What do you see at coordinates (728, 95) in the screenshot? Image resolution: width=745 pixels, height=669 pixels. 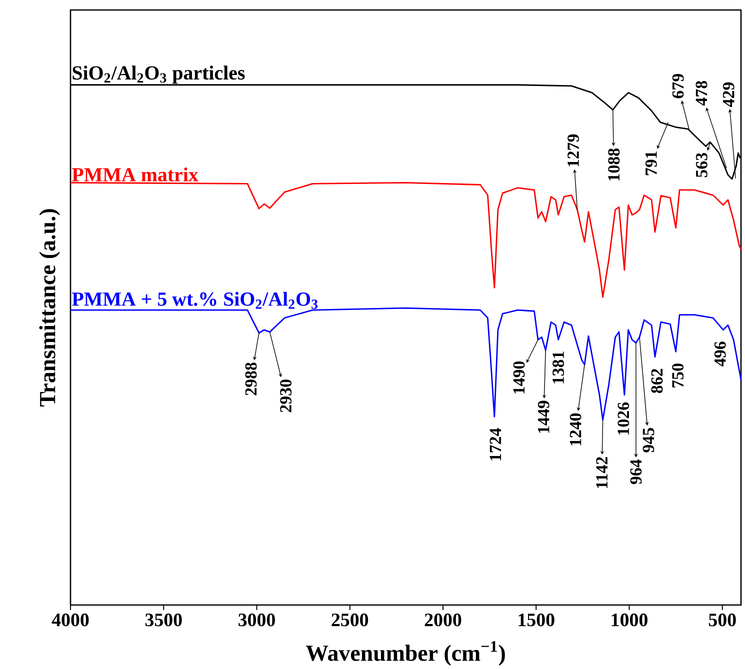 I see `annotation: 429` at bounding box center [728, 95].